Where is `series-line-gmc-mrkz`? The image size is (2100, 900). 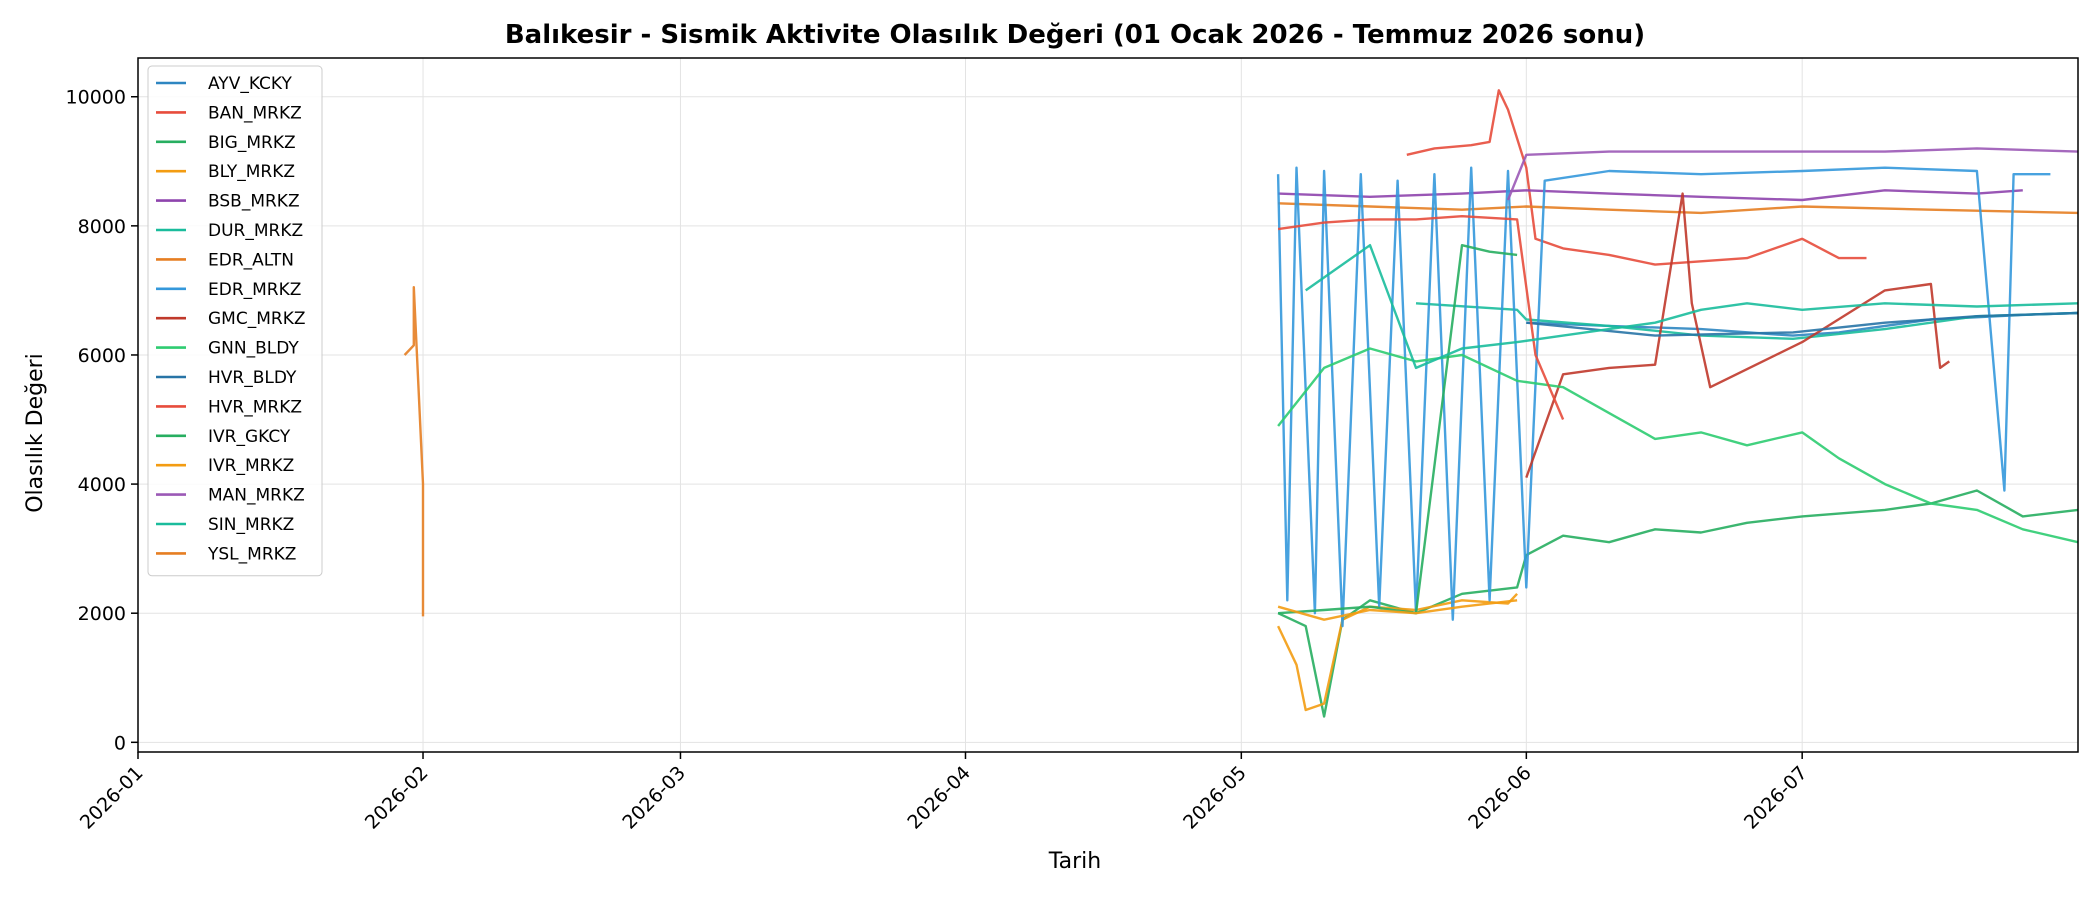 series-line-gmc-mrkz is located at coordinates (1737, 335).